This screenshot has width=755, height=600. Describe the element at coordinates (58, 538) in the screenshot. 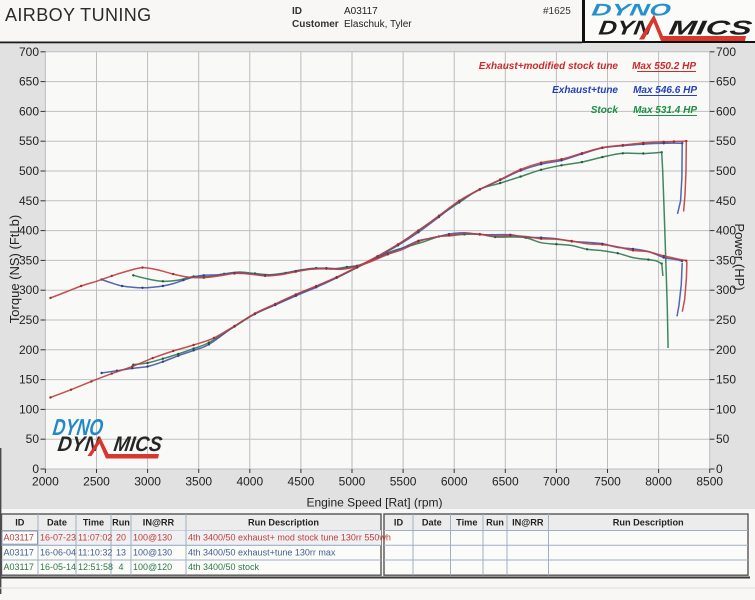

I see `svg-text: 16-07-23` at that location.